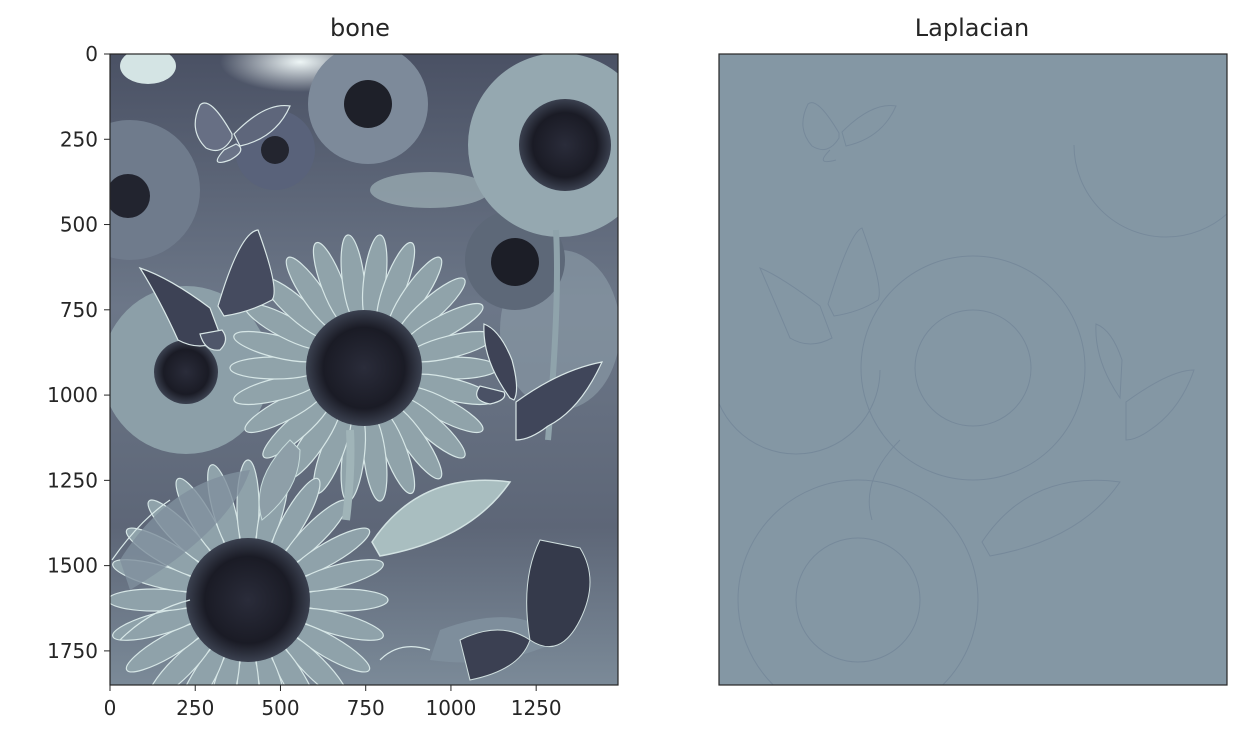  I want to click on y-tick-label: 750, so click(79, 310).